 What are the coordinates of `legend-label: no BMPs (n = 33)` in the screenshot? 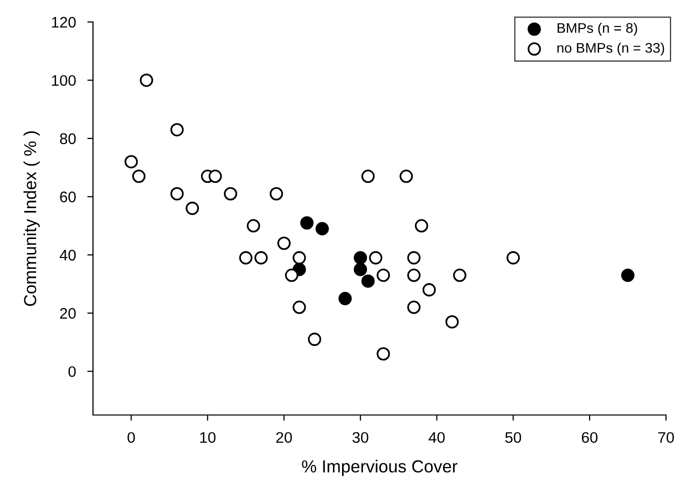 It's located at (610, 49).